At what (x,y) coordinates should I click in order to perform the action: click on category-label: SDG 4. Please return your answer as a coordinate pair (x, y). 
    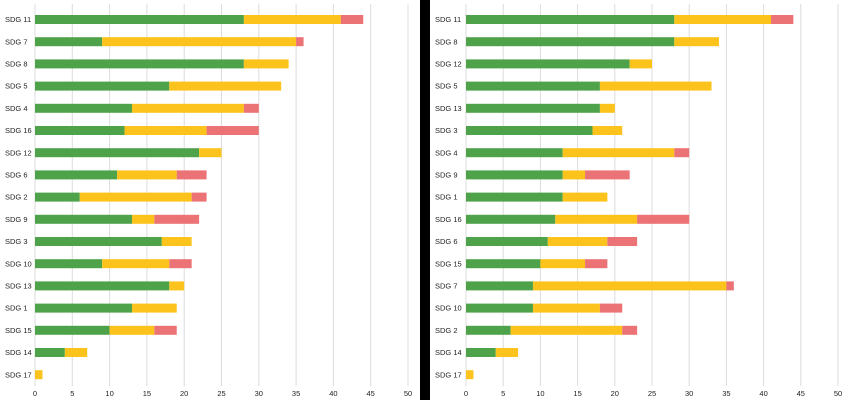
    Looking at the image, I should click on (446, 152).